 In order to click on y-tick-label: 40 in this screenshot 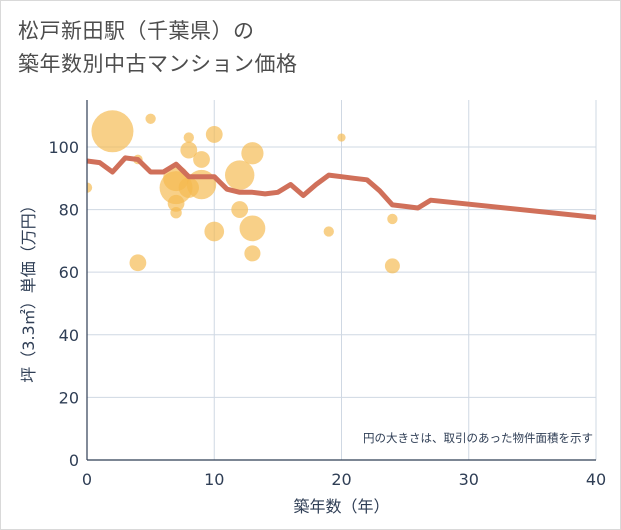, I will do `click(69, 335)`.